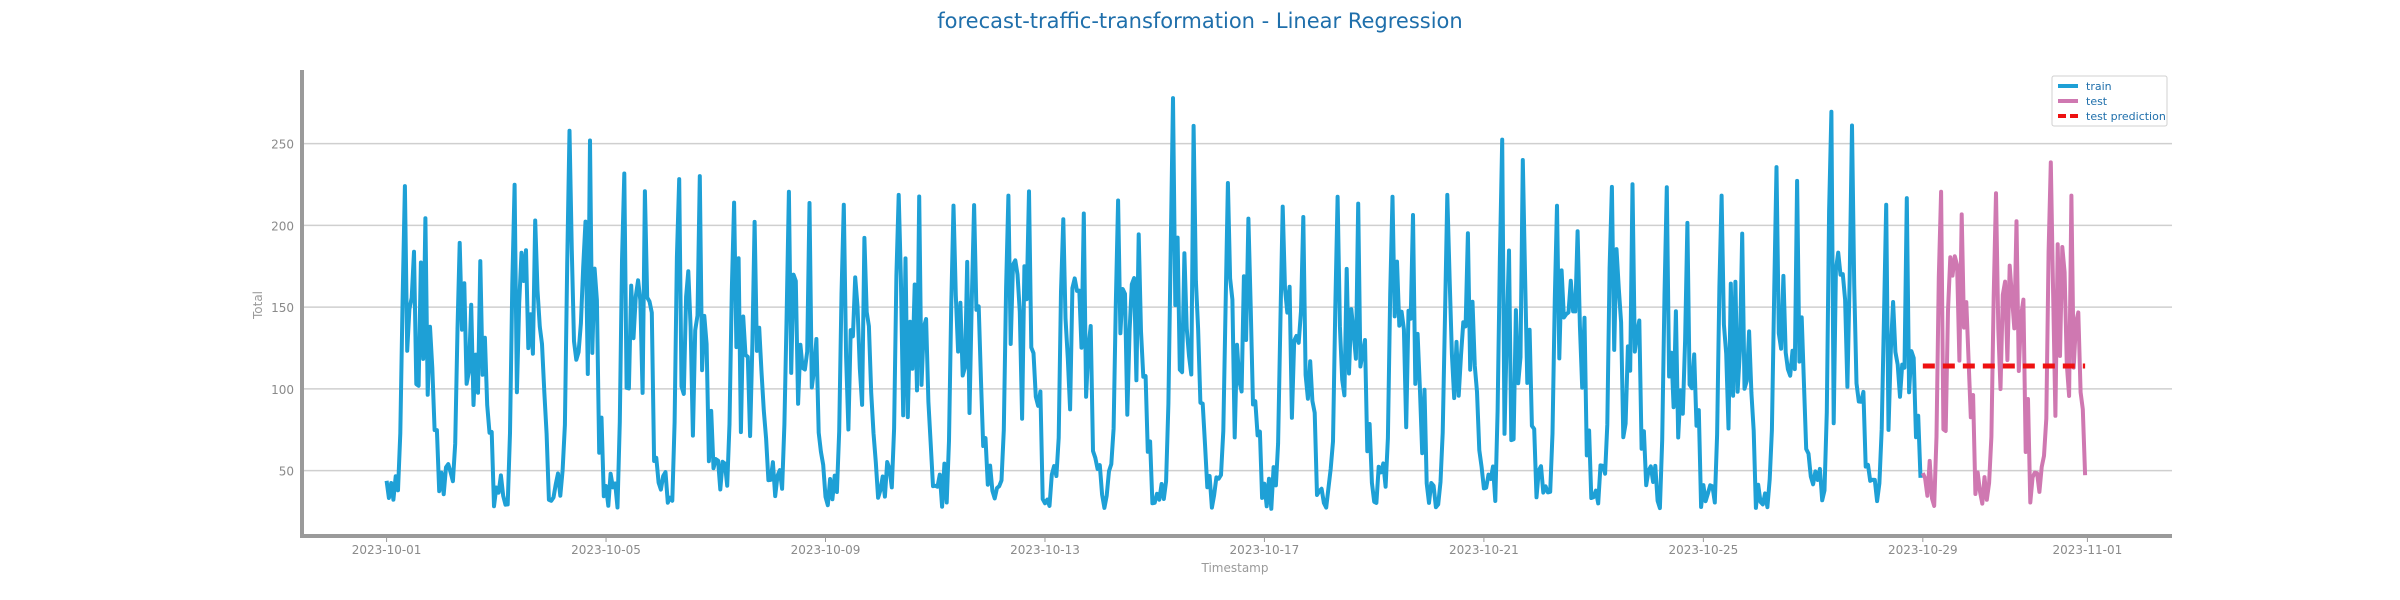 The width and height of the screenshot is (2400, 600). I want to click on series-line-test, so click(2004, 334).